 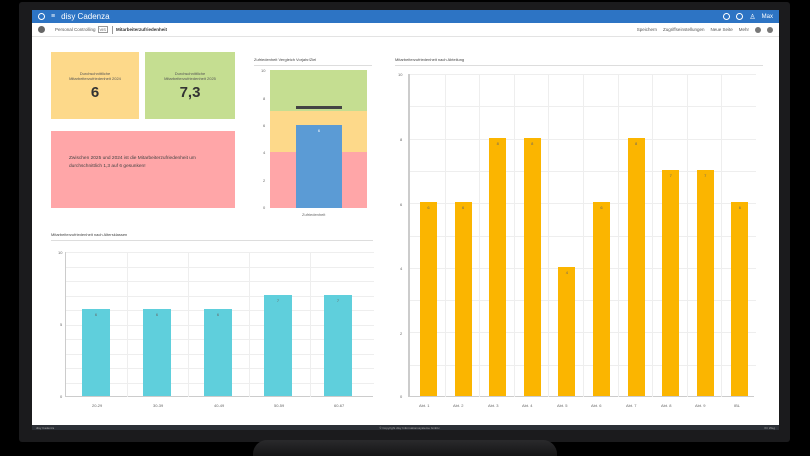 What do you see at coordinates (102, 29) in the screenshot?
I see `breadcrumb-badge: VIS` at bounding box center [102, 29].